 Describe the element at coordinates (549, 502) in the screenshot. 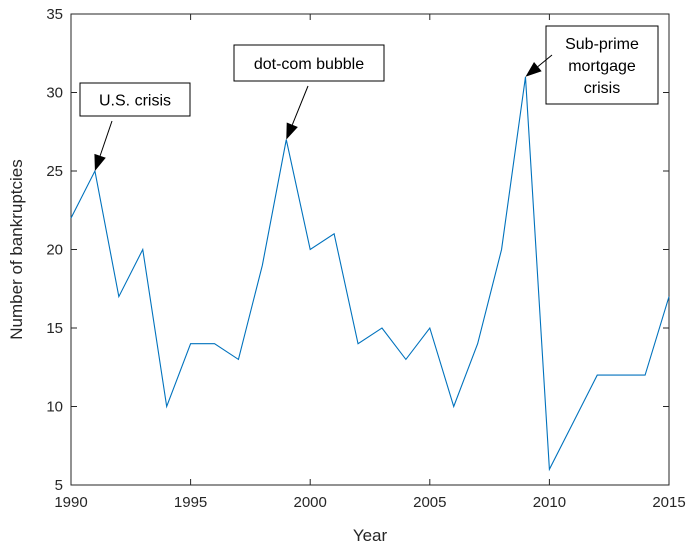

I see `x-tick-label: 2010` at that location.